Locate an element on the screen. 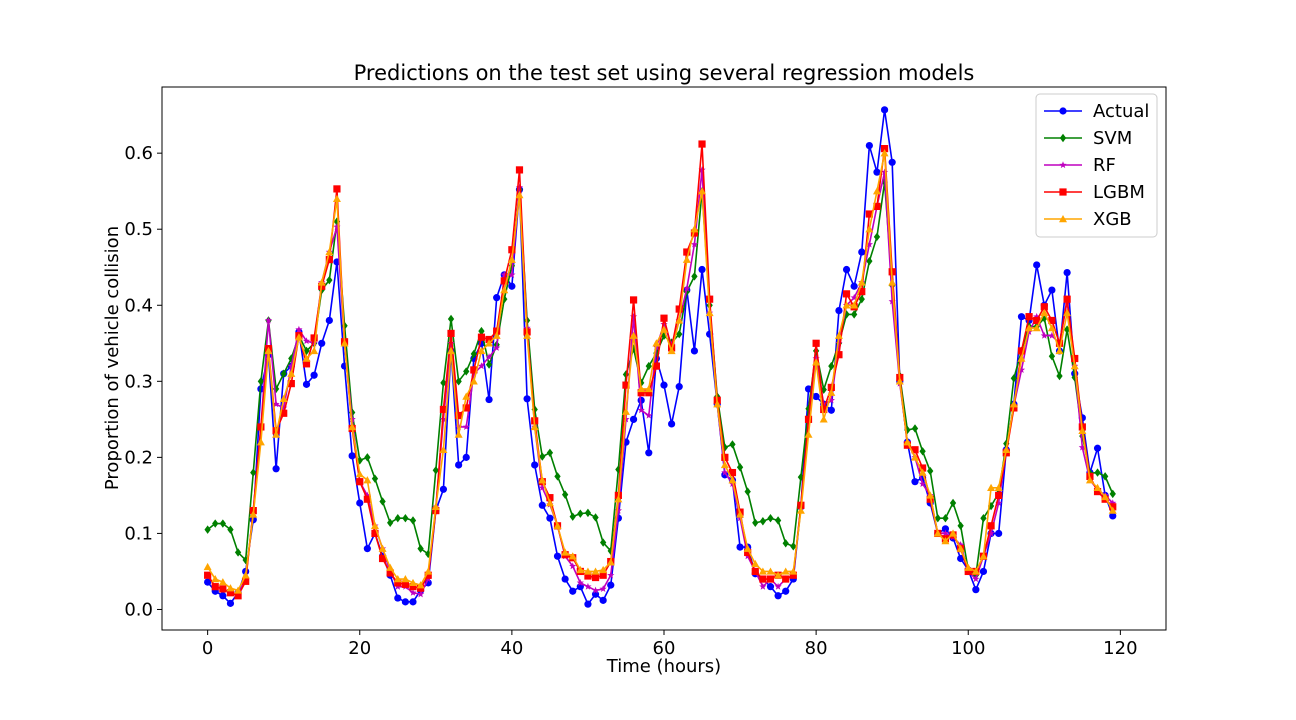 The image size is (1296, 720). y-tick-label: 0.6 is located at coordinates (138, 153).